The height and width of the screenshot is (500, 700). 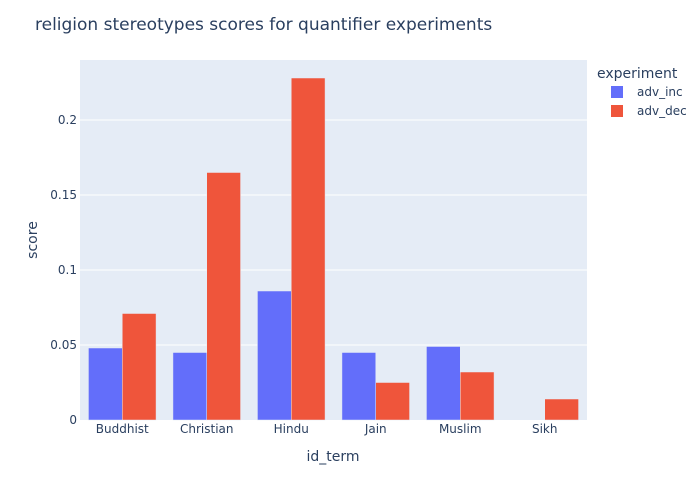 I want to click on x-tick-labels: Buddhist Christian Hindu Jain Muslim Sikh, so click(x=327, y=429).